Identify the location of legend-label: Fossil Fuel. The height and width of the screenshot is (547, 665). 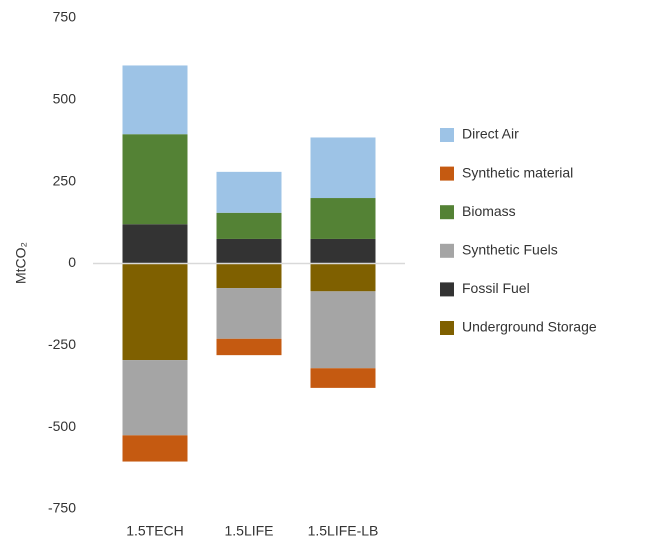
(496, 288).